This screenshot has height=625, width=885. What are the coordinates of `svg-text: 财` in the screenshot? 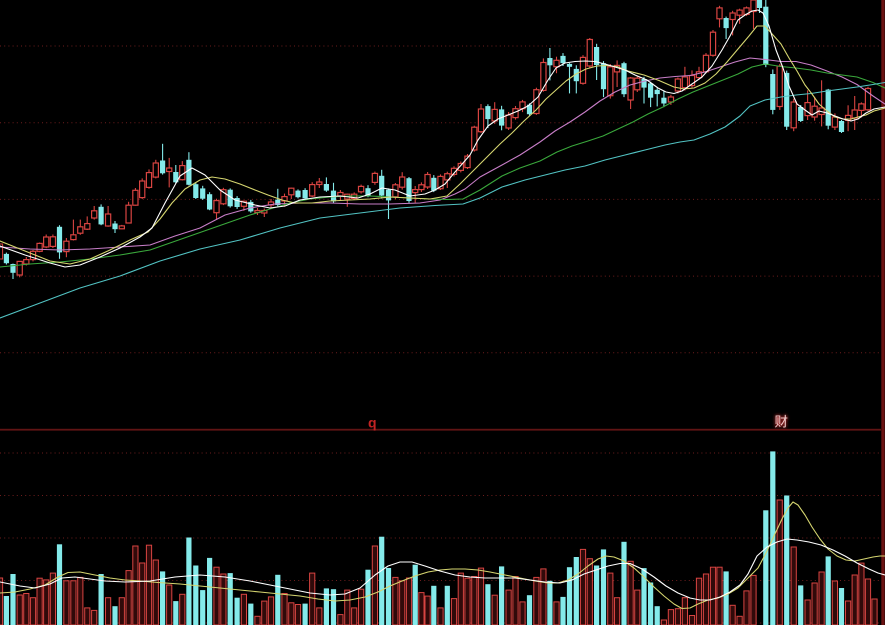 It's located at (782, 422).